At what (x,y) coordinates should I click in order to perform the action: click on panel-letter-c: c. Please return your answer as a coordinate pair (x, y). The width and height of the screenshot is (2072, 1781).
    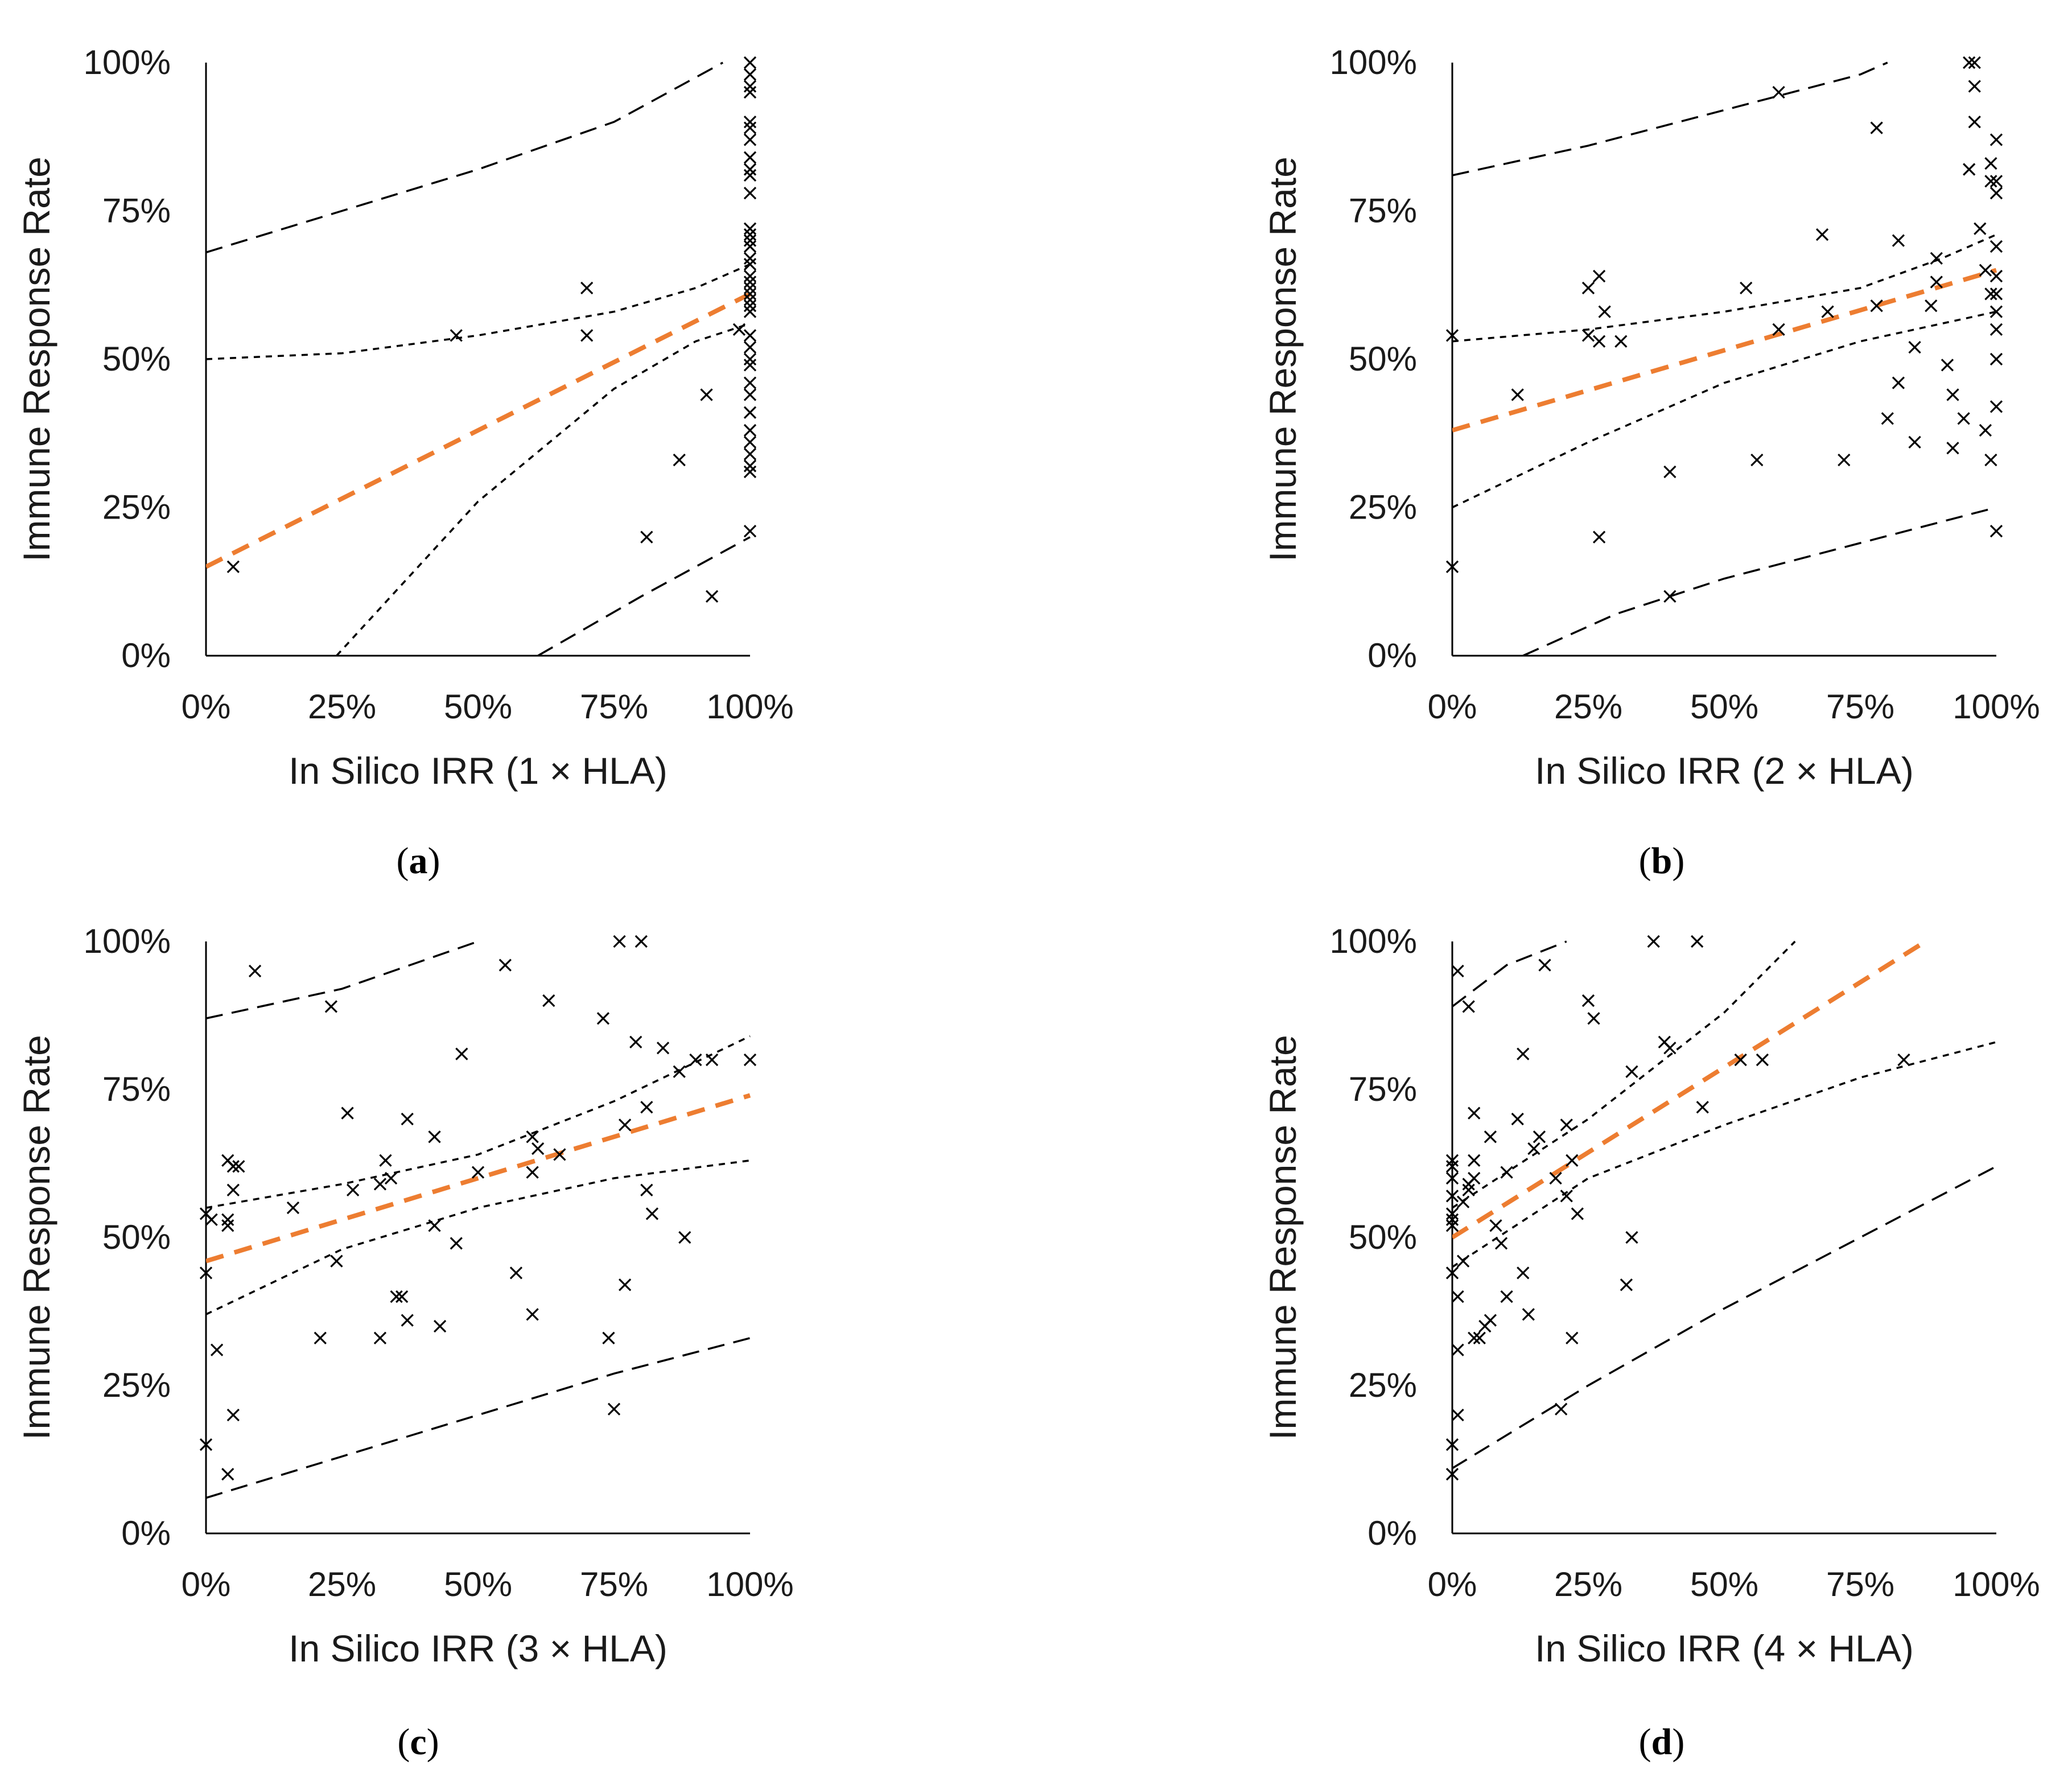
    Looking at the image, I should click on (418, 1742).